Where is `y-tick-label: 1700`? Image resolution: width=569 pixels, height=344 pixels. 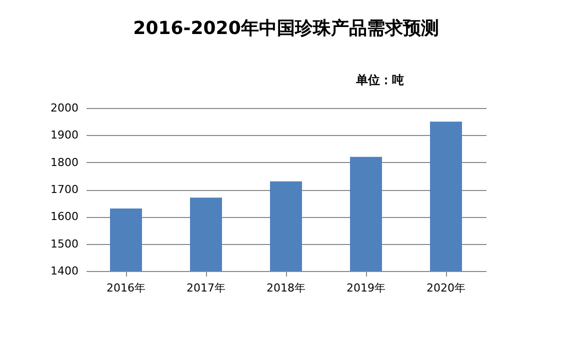 y-tick-label: 1700 is located at coordinates (64, 189).